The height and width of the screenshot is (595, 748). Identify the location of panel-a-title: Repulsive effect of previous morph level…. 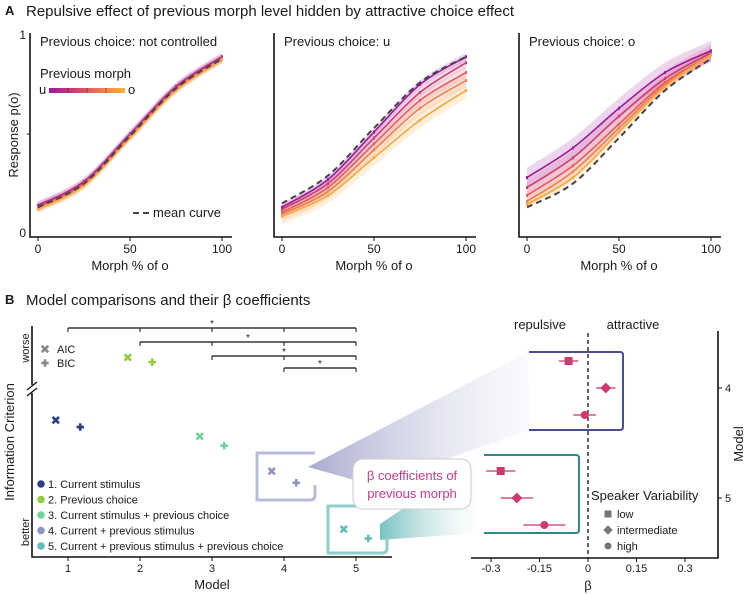
(270, 11).